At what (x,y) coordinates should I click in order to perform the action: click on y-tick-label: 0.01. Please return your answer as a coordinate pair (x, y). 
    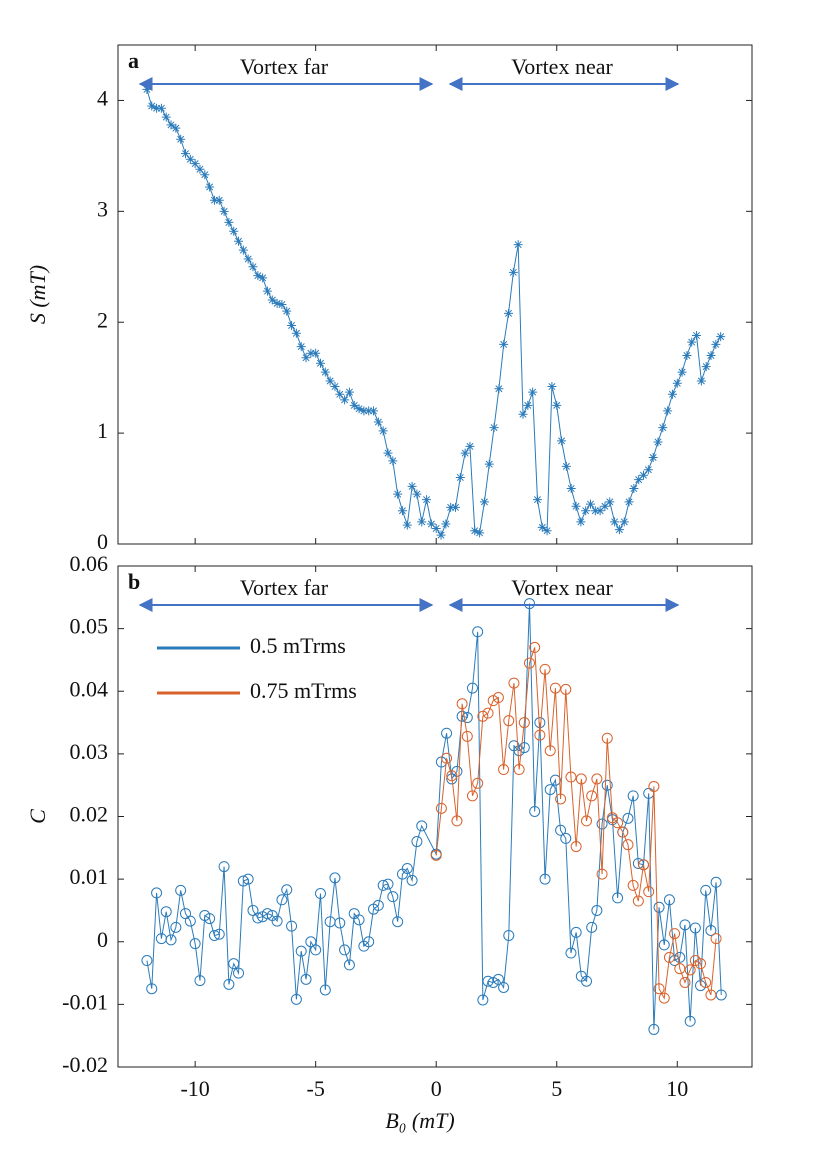
    Looking at the image, I should click on (89, 876).